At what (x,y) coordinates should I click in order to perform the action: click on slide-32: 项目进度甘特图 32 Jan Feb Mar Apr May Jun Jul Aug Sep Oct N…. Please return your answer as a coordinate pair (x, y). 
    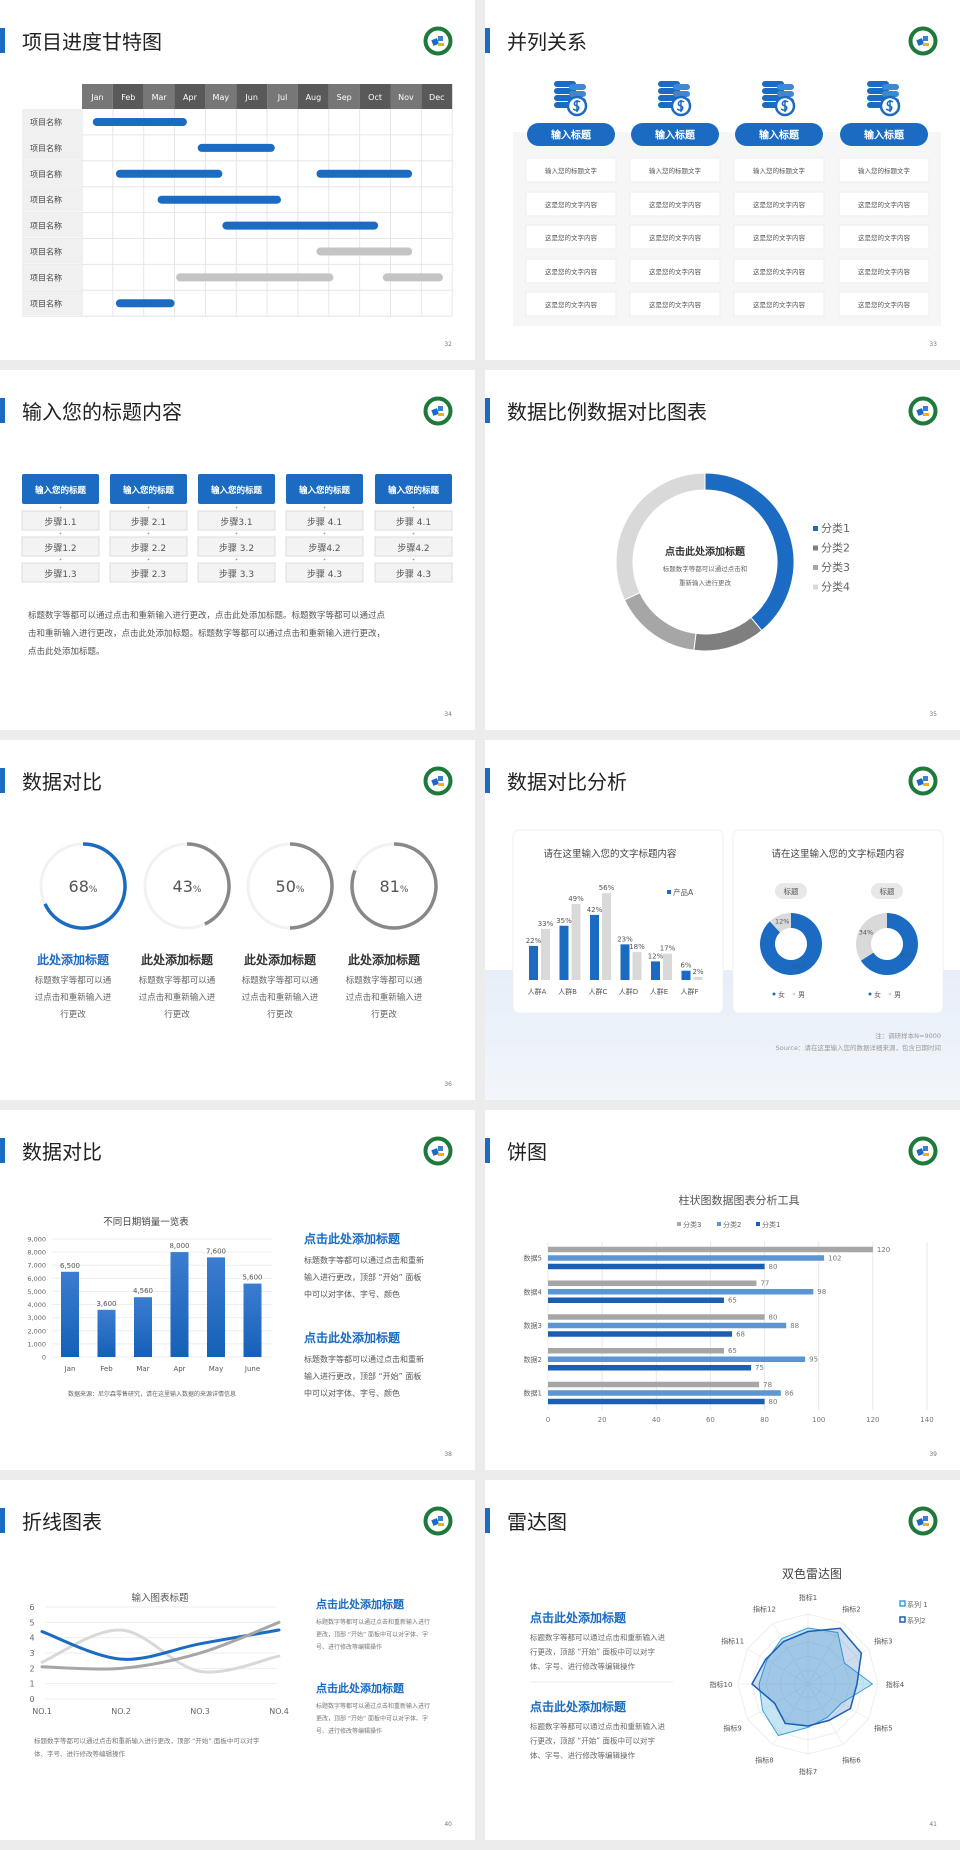
    Looking at the image, I should click on (237, 180).